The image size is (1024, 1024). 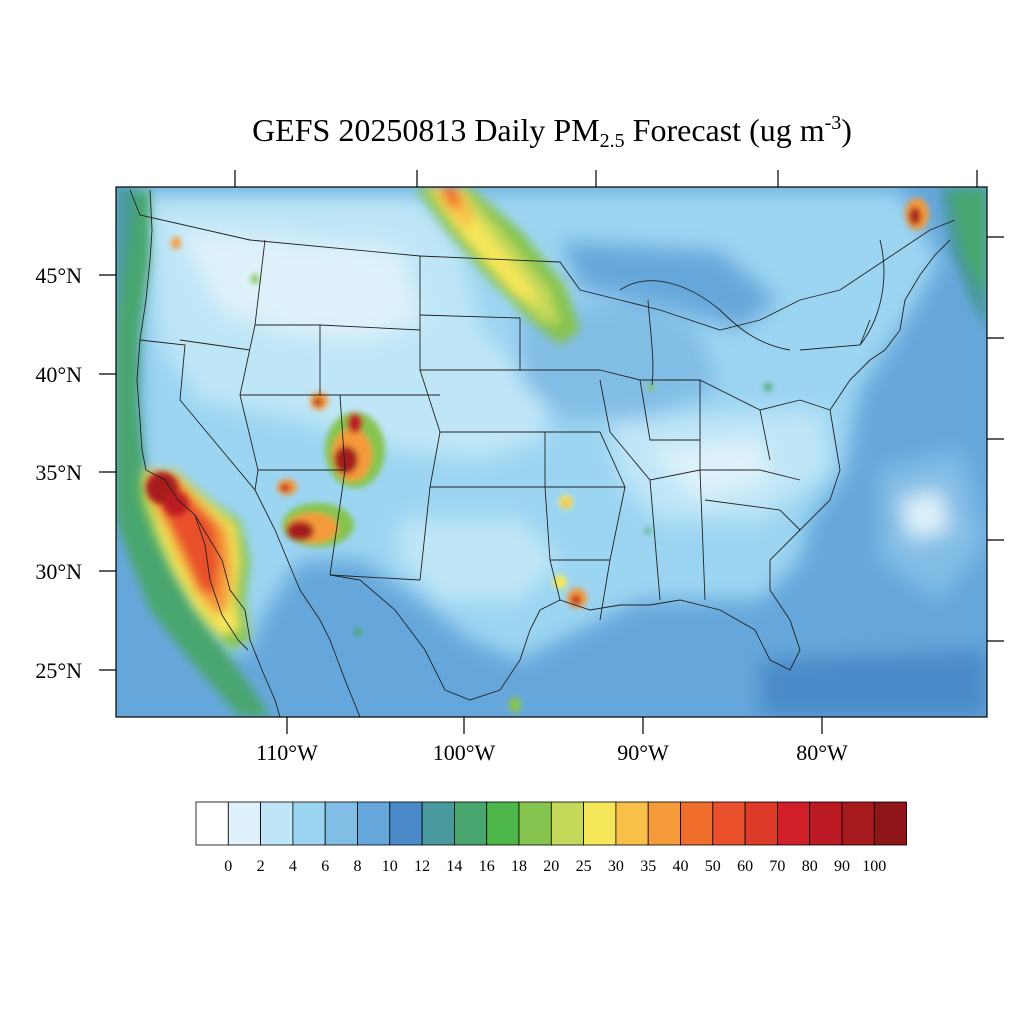 What do you see at coordinates (648, 866) in the screenshot?
I see `colorbar-label: 35` at bounding box center [648, 866].